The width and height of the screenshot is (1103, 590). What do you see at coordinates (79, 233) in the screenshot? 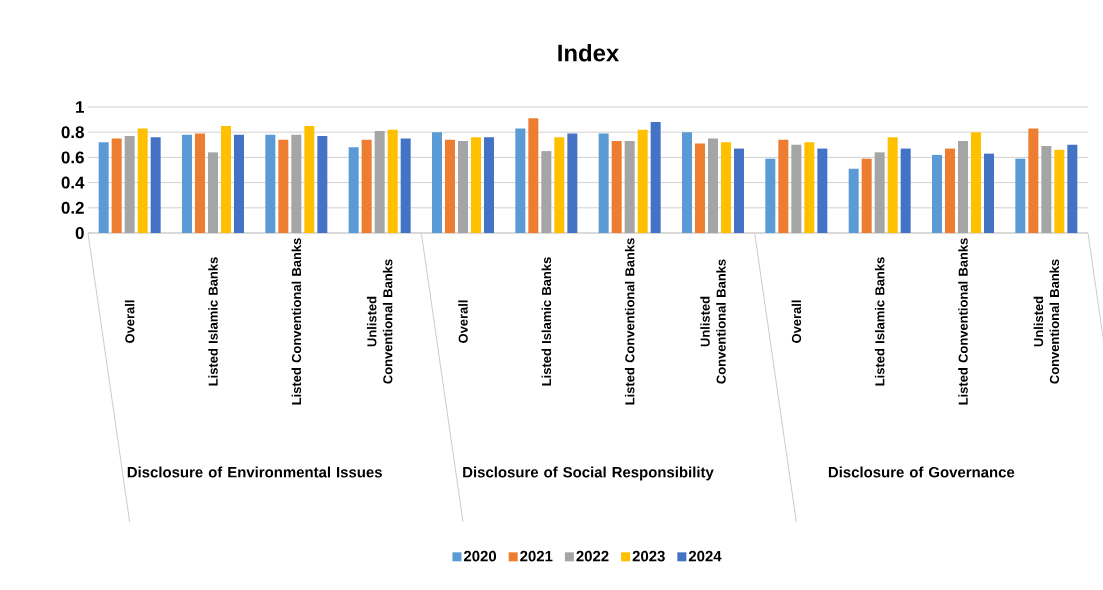
I see `y-tick-label: 0` at bounding box center [79, 233].